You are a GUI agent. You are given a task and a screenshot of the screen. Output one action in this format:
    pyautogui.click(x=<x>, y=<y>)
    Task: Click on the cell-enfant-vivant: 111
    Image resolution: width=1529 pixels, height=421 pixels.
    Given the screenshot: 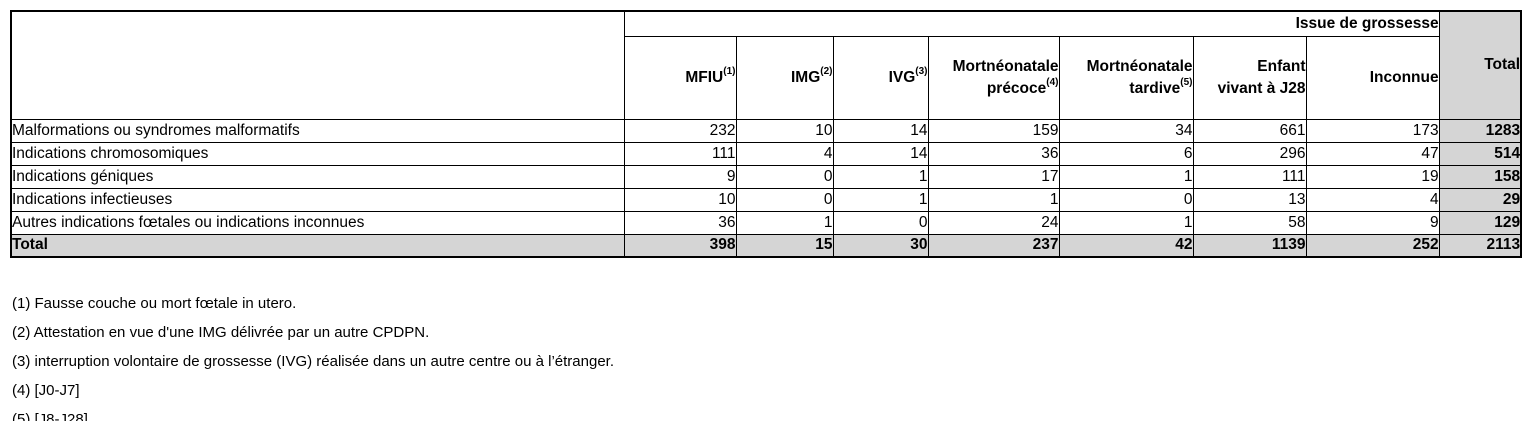 What is the action you would take?
    pyautogui.click(x=1249, y=176)
    